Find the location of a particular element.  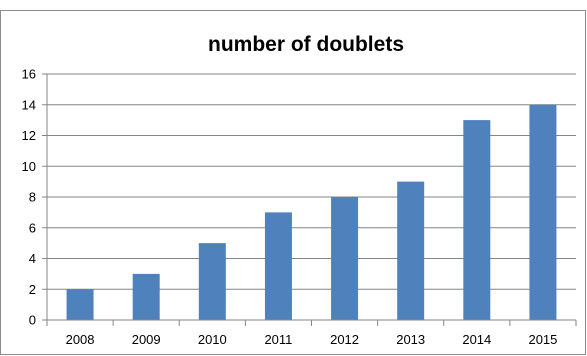

bar-2010 is located at coordinates (212, 281).